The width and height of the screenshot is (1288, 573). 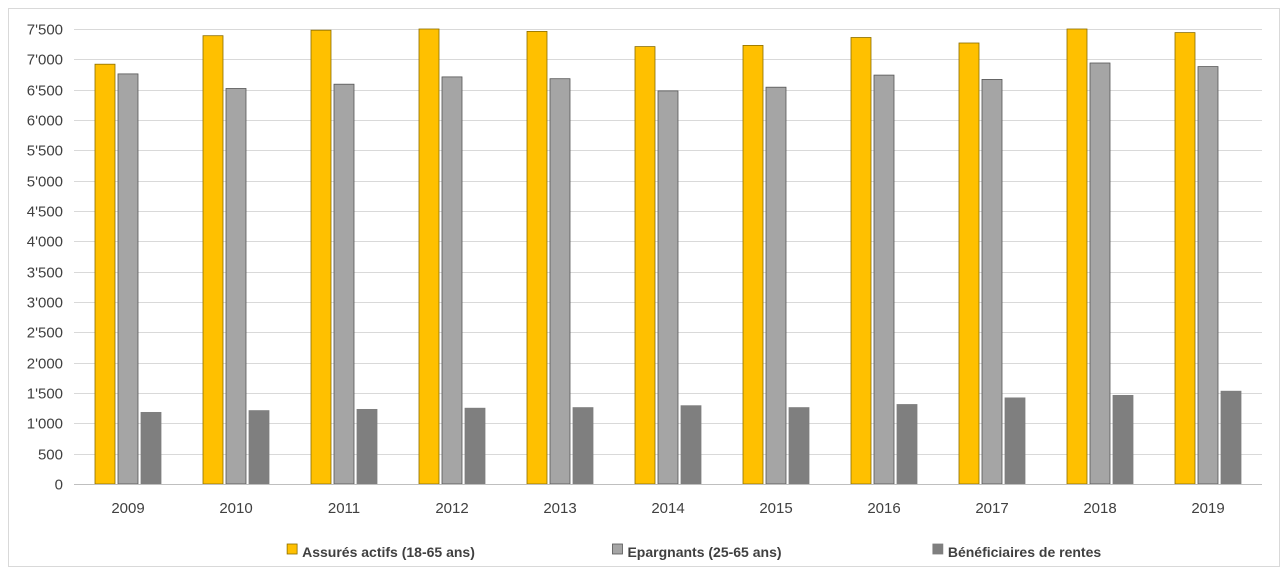 What do you see at coordinates (776, 285) in the screenshot?
I see `bar-2-2015` at bounding box center [776, 285].